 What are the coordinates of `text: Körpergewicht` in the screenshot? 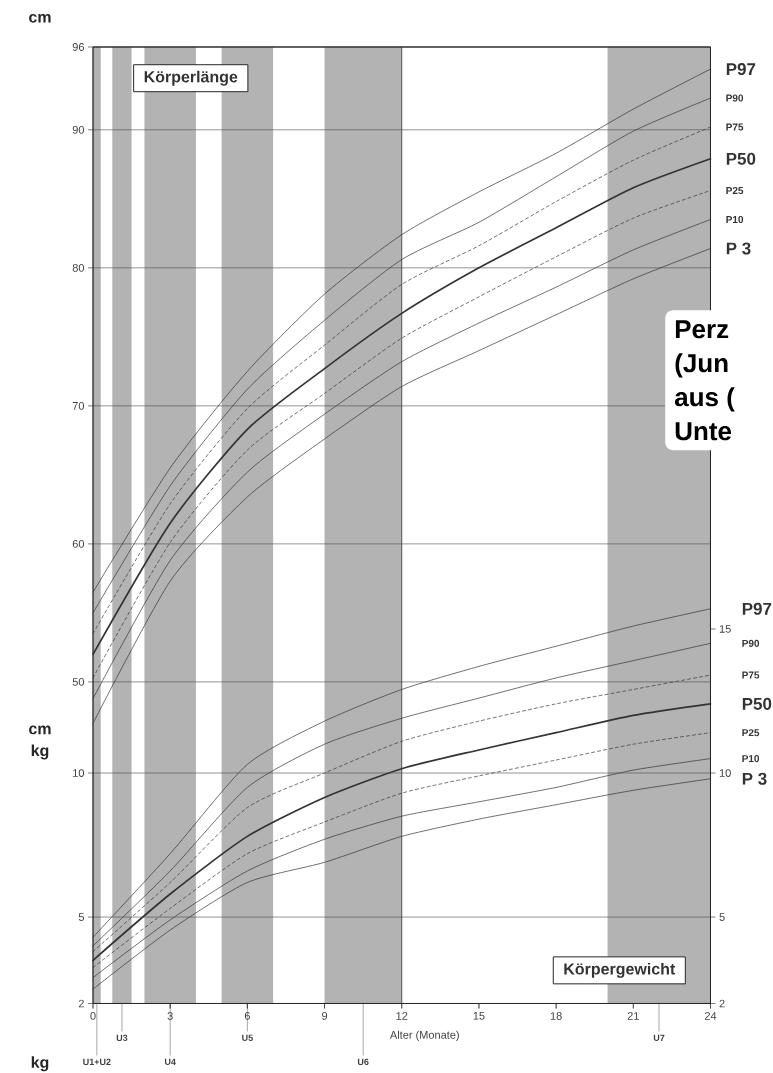 It's located at (620, 970).